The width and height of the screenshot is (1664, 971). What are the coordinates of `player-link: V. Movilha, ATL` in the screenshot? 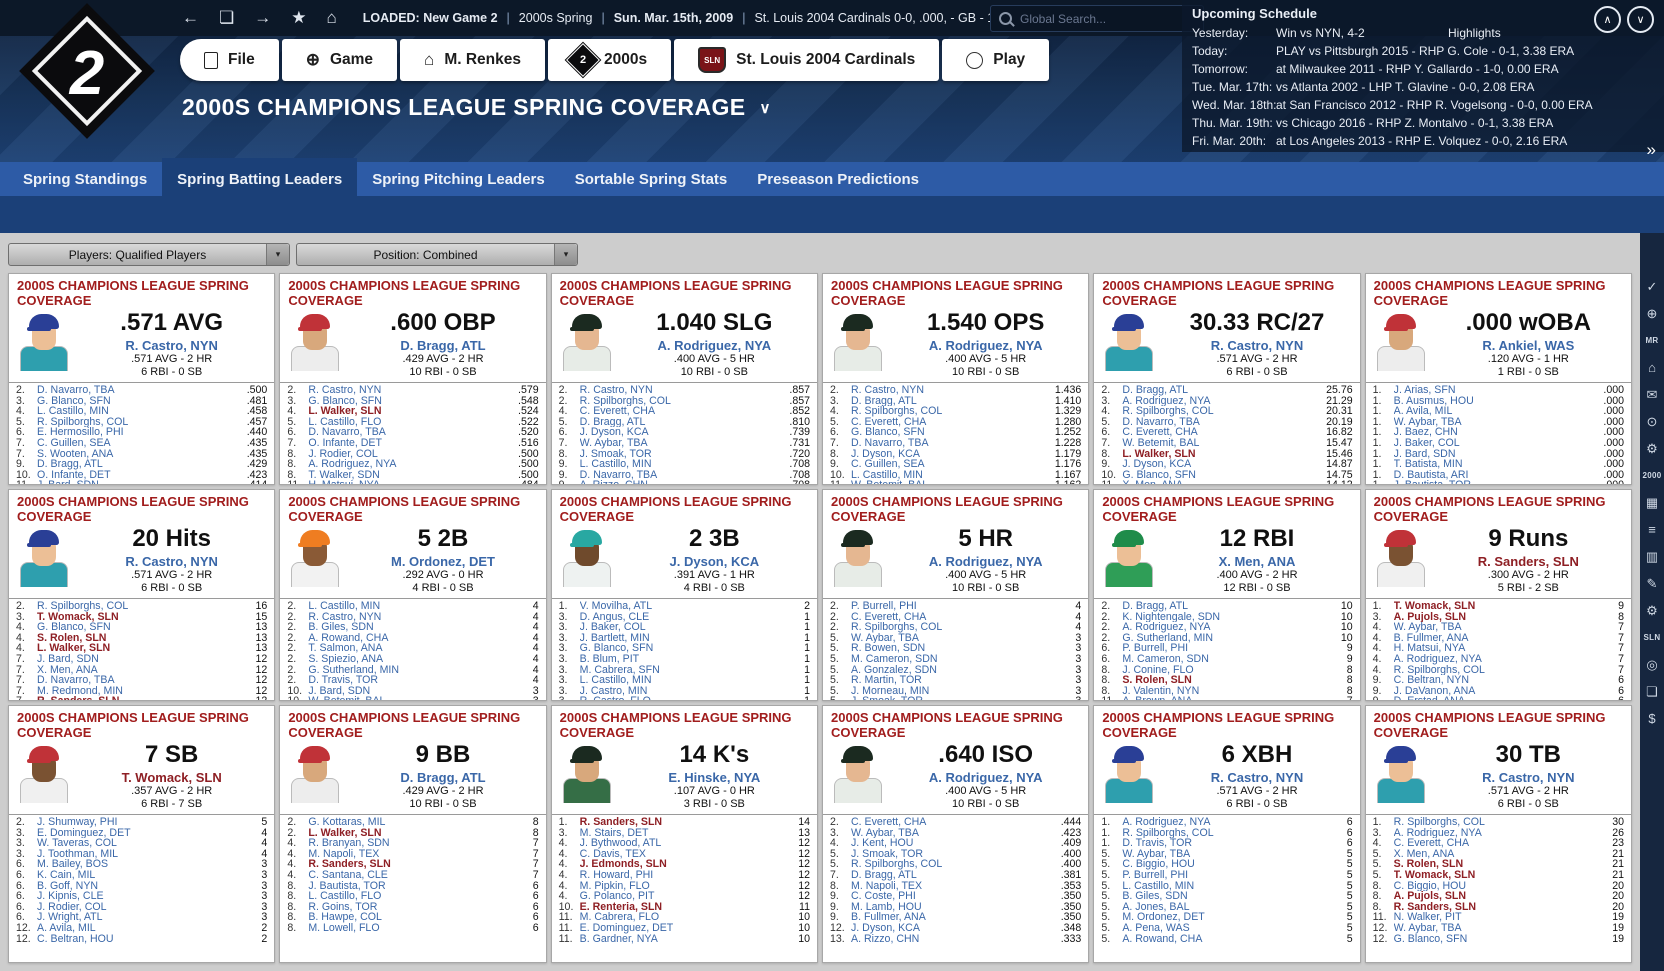 It's located at (616, 606).